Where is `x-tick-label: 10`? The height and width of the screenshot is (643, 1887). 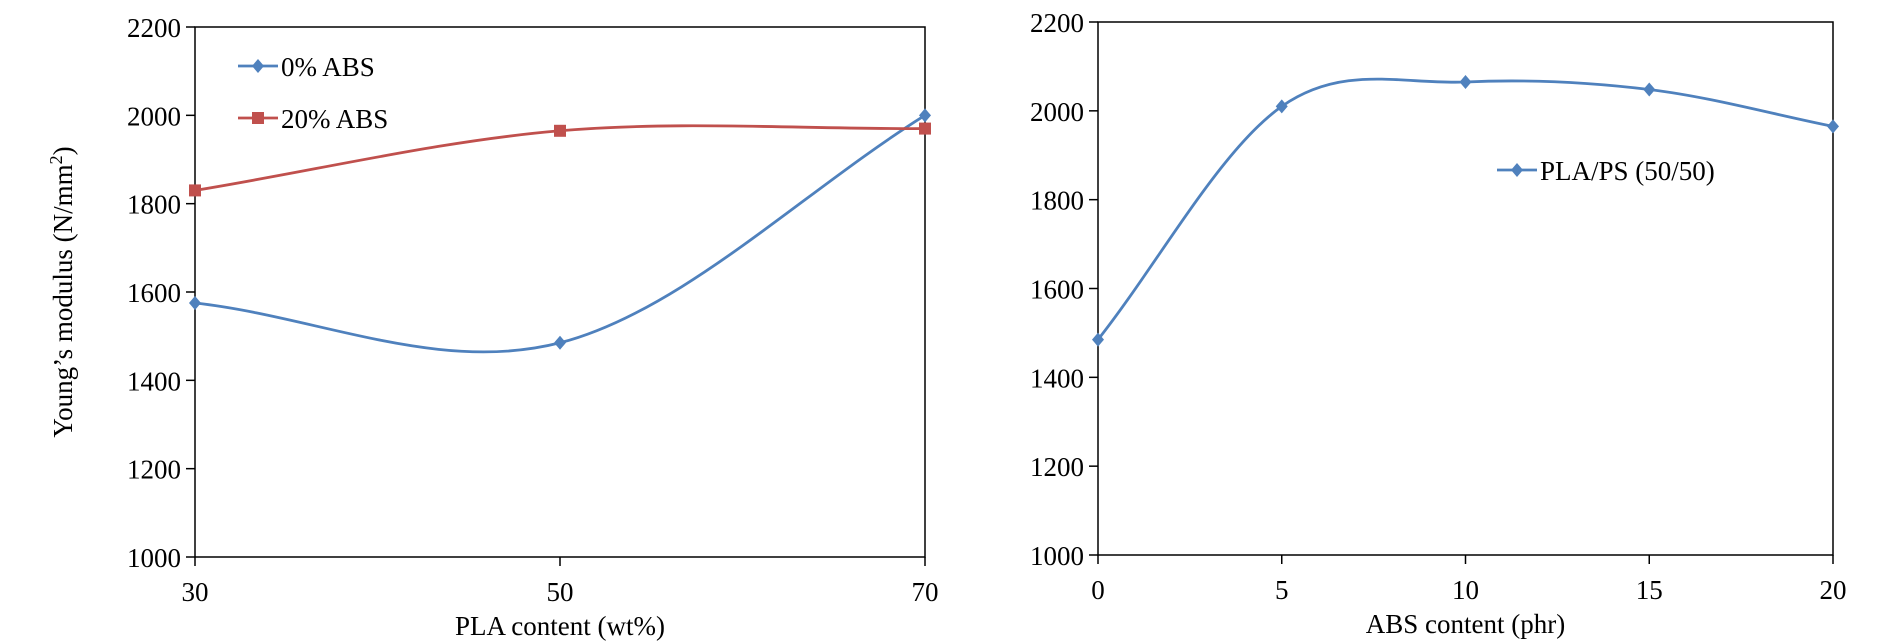 x-tick-label: 10 is located at coordinates (1465, 590).